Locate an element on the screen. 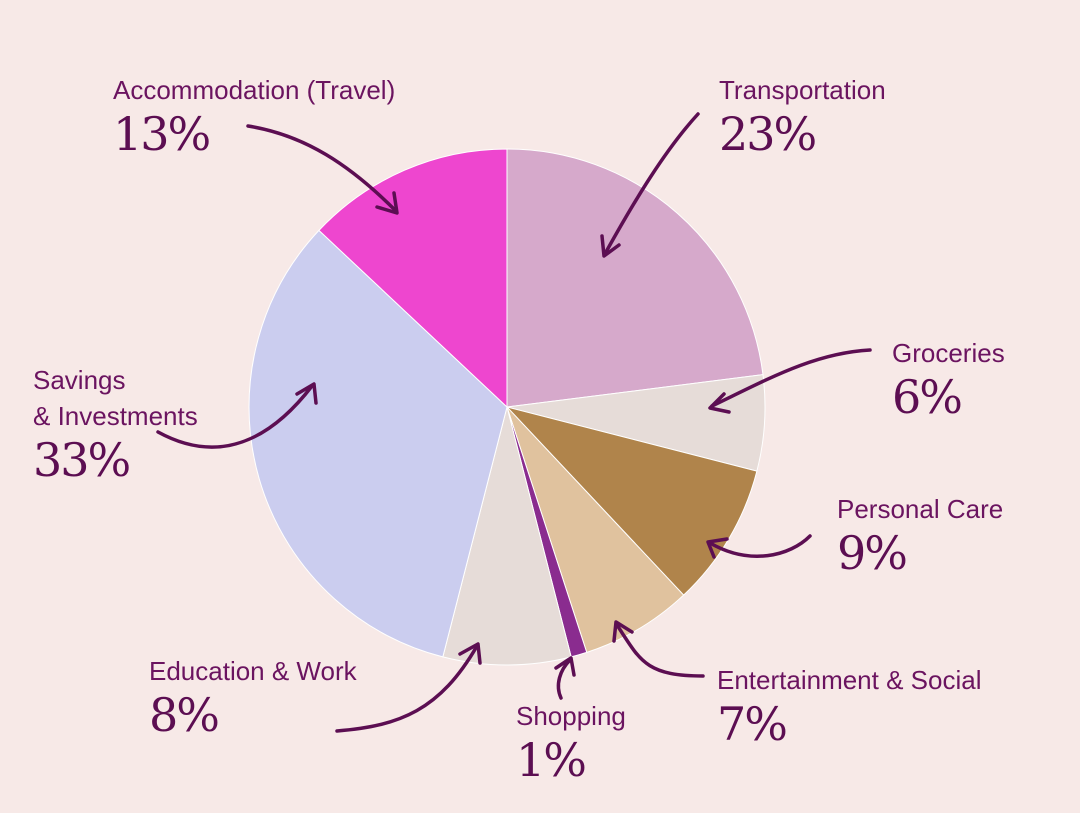 This screenshot has height=813, width=1080. slice-name: Entertainment & Social is located at coordinates (849, 680).